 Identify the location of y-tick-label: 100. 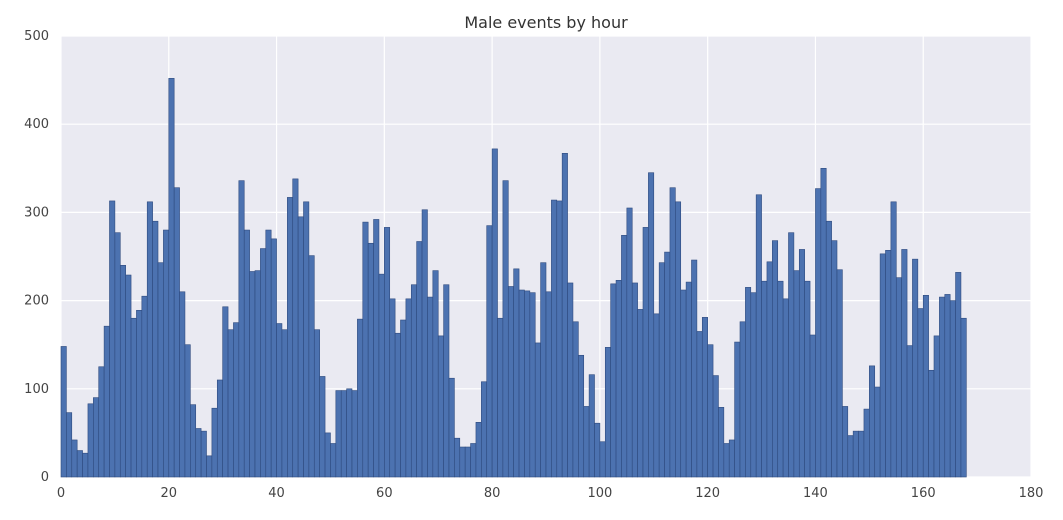
(36, 389).